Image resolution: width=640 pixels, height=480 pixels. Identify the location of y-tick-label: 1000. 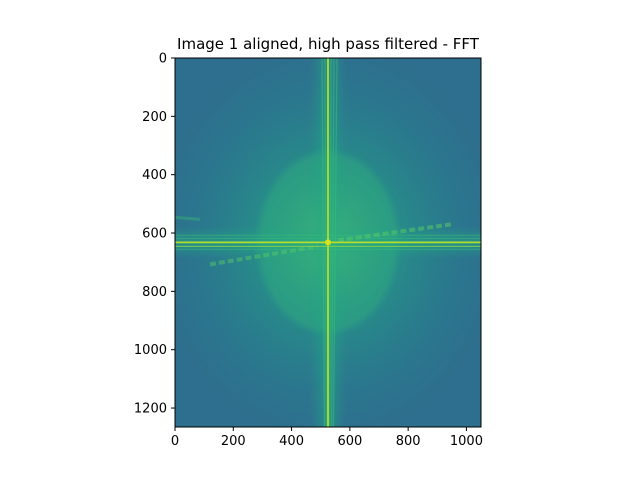
(150, 350).